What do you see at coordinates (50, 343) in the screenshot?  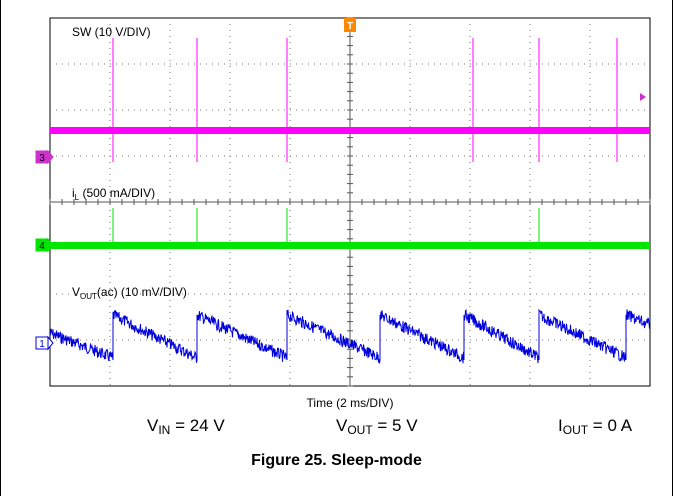 I see `channel-1-marker-arrow` at bounding box center [50, 343].